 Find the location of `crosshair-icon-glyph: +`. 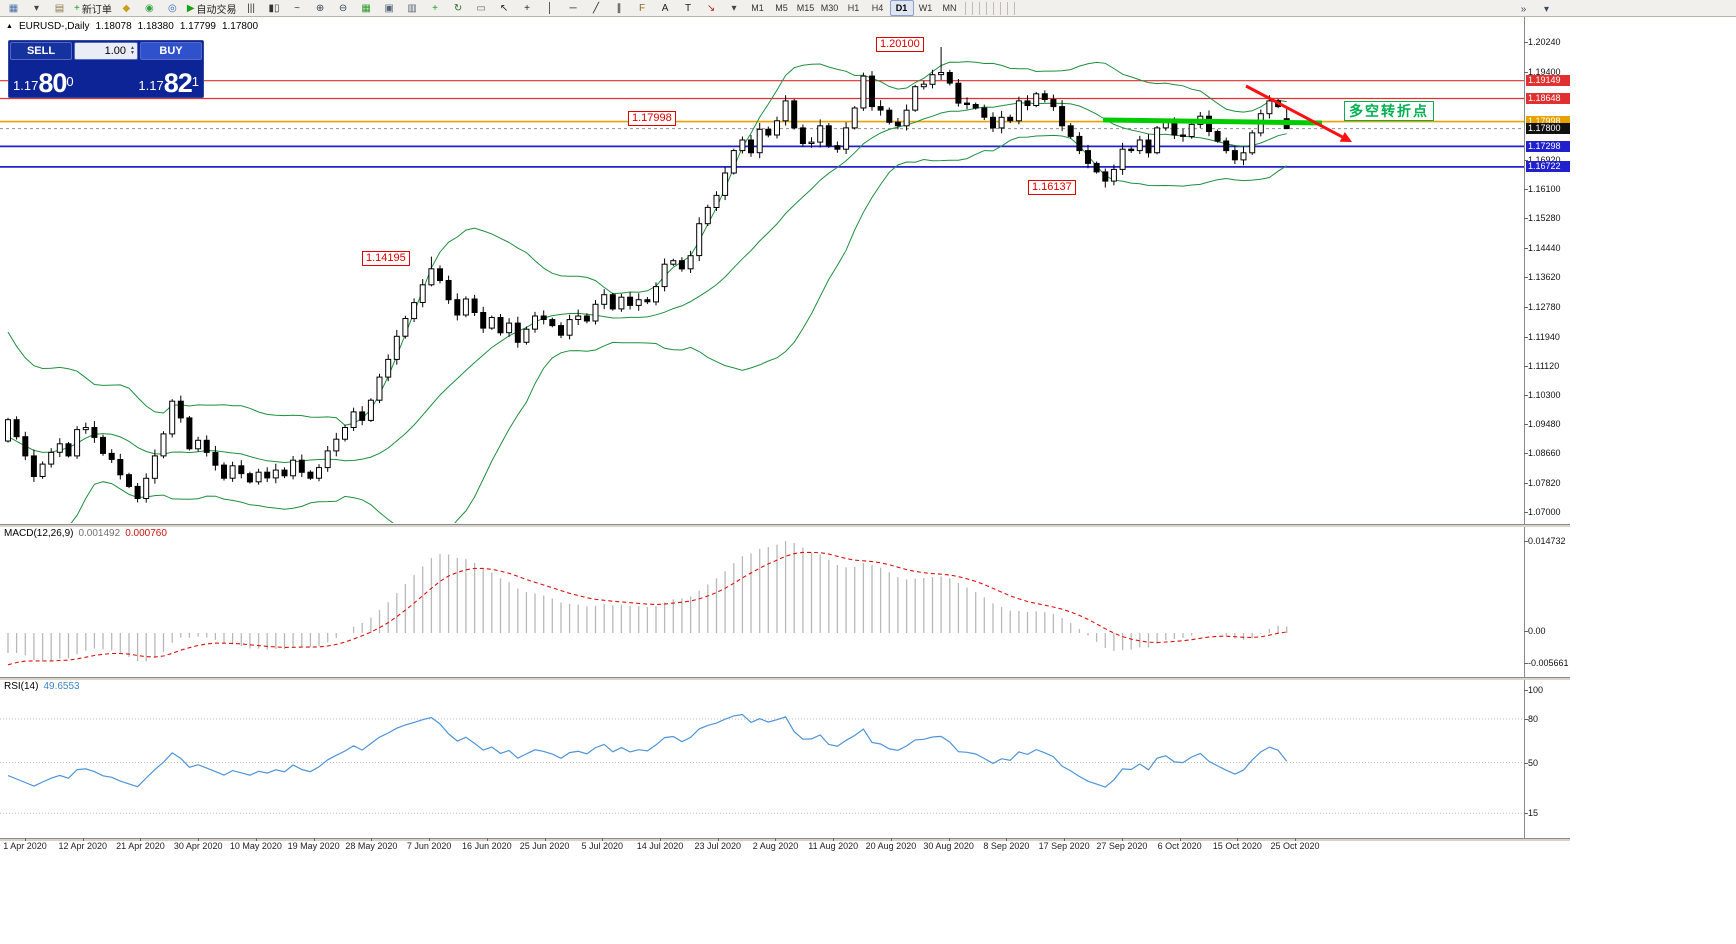

crosshair-icon-glyph: + is located at coordinates (527, 8).